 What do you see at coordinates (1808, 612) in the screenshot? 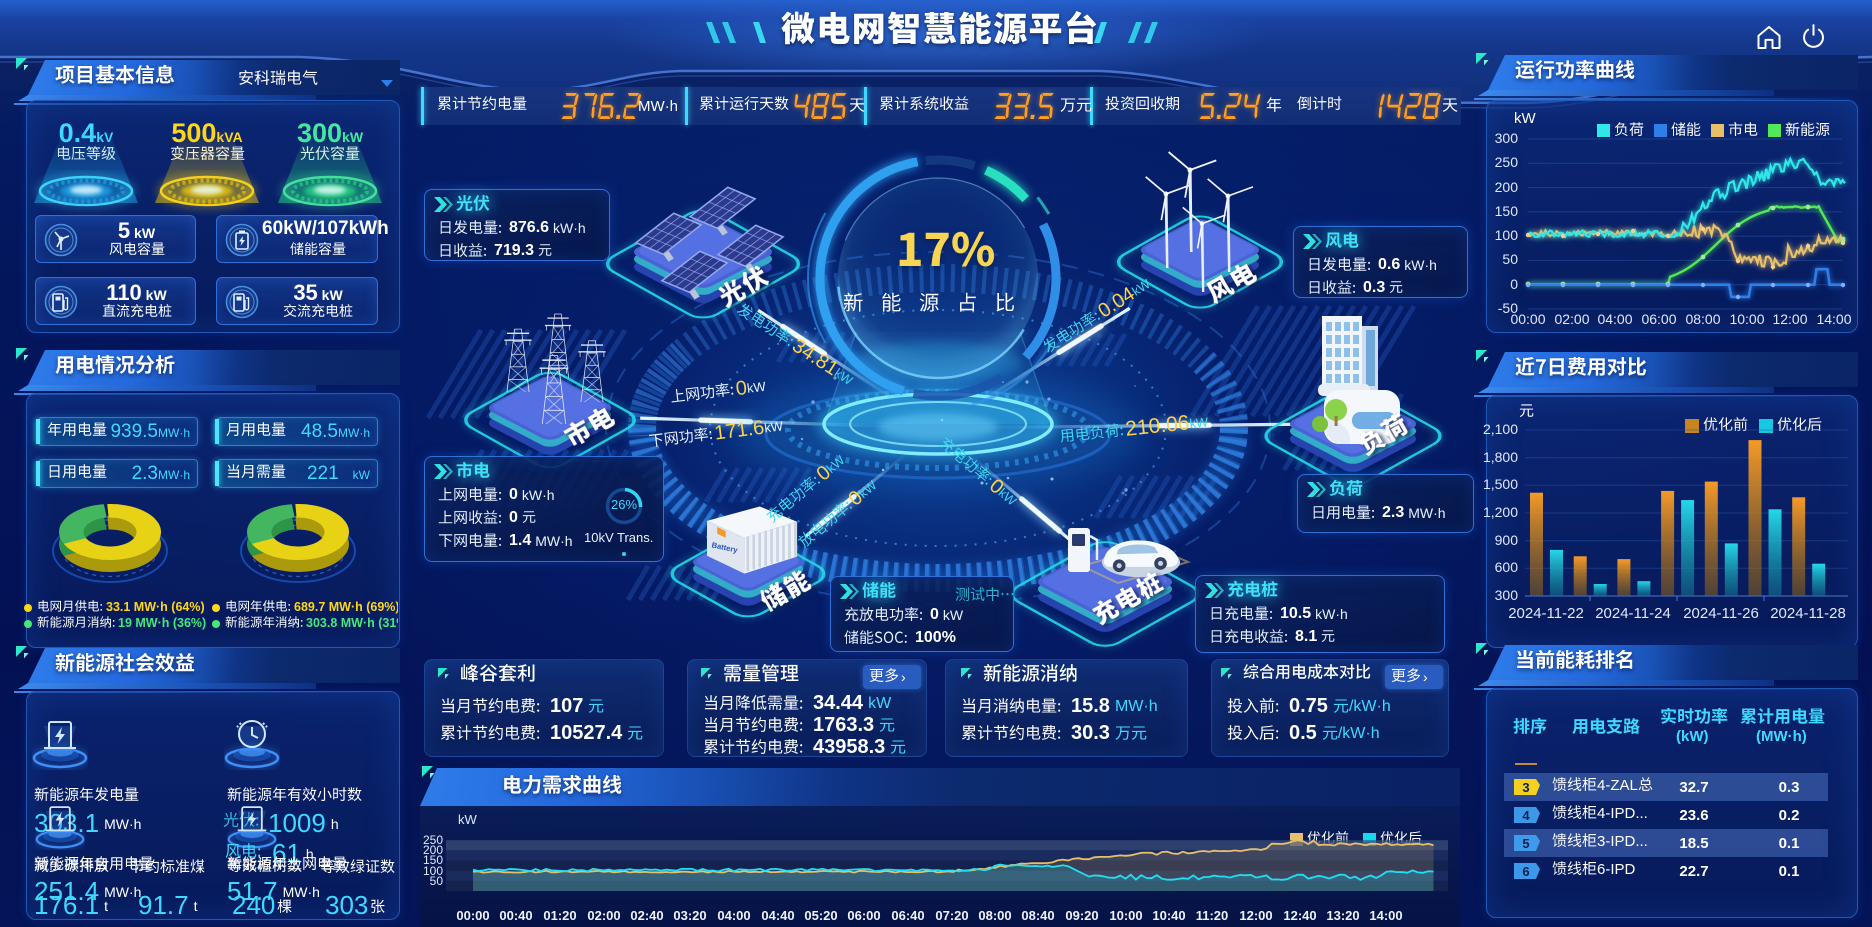
I see `svg-text: 2024-11-28` at bounding box center [1808, 612].